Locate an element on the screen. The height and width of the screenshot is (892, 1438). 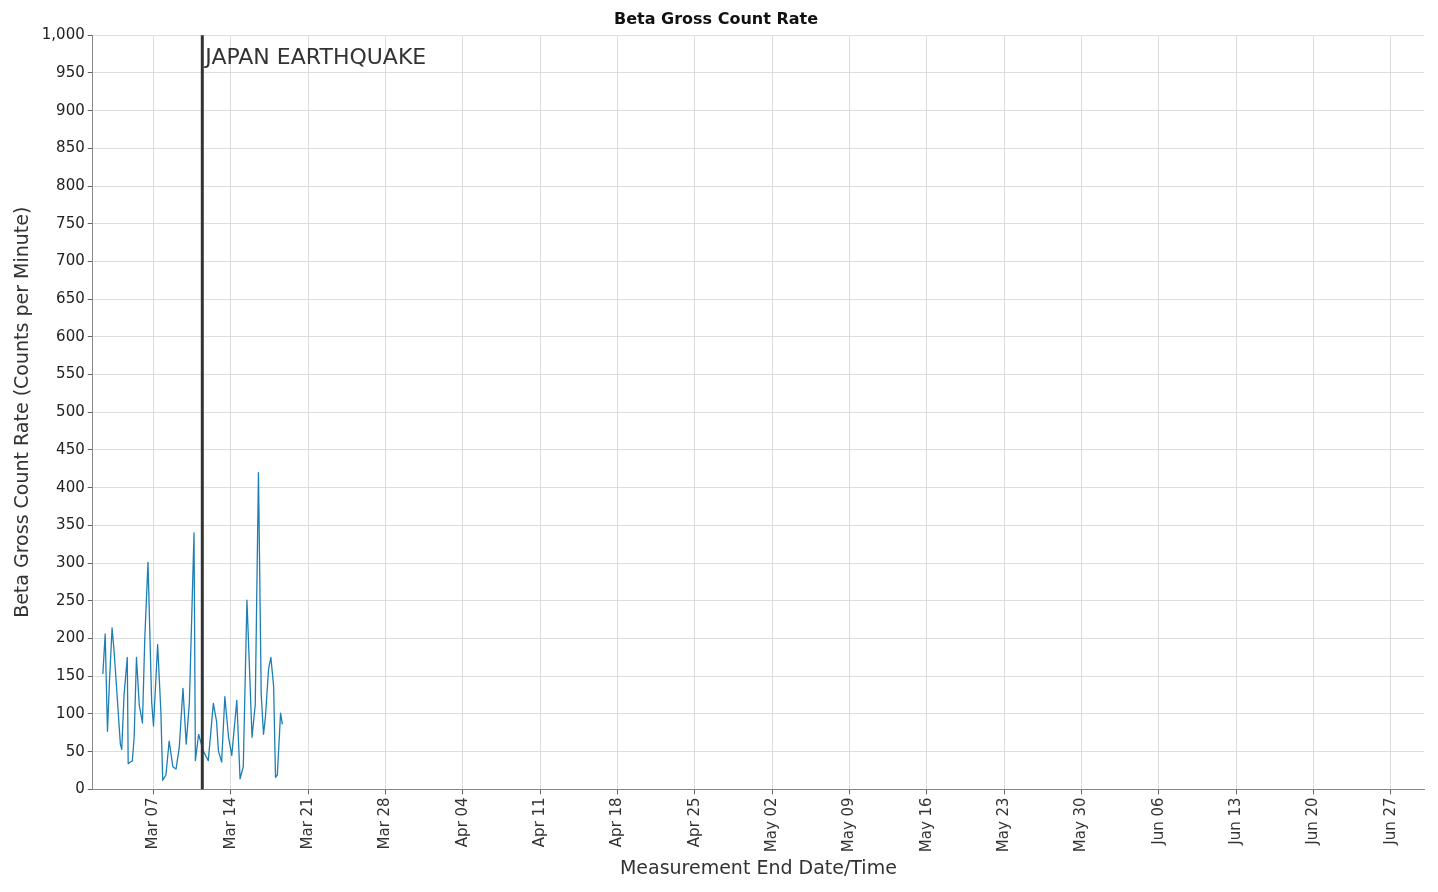
y-axis-title: Beta Gross Count Rate (Counts per Minute) is located at coordinates (21, 412).